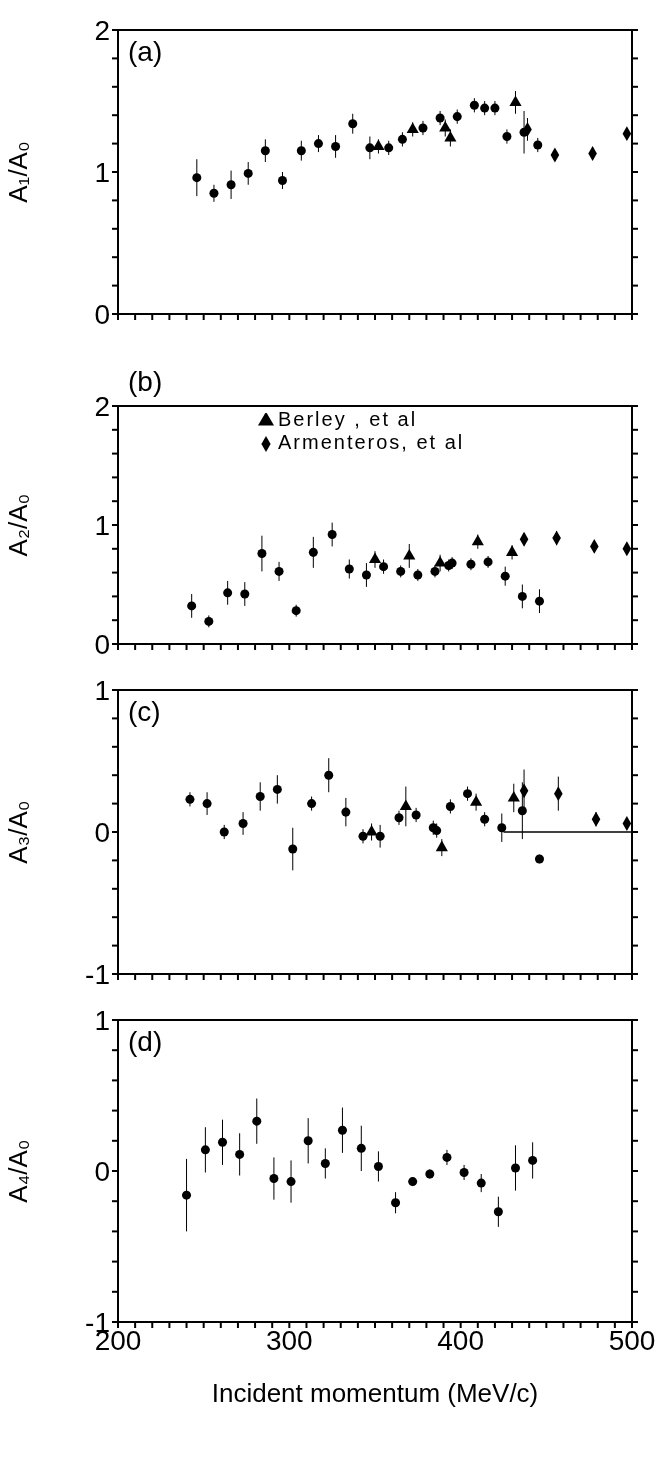 This screenshot has width=669, height=1462. What do you see at coordinates (375, 1393) in the screenshot?
I see `x-axis-title: Incident momentum (MeV/c)` at bounding box center [375, 1393].